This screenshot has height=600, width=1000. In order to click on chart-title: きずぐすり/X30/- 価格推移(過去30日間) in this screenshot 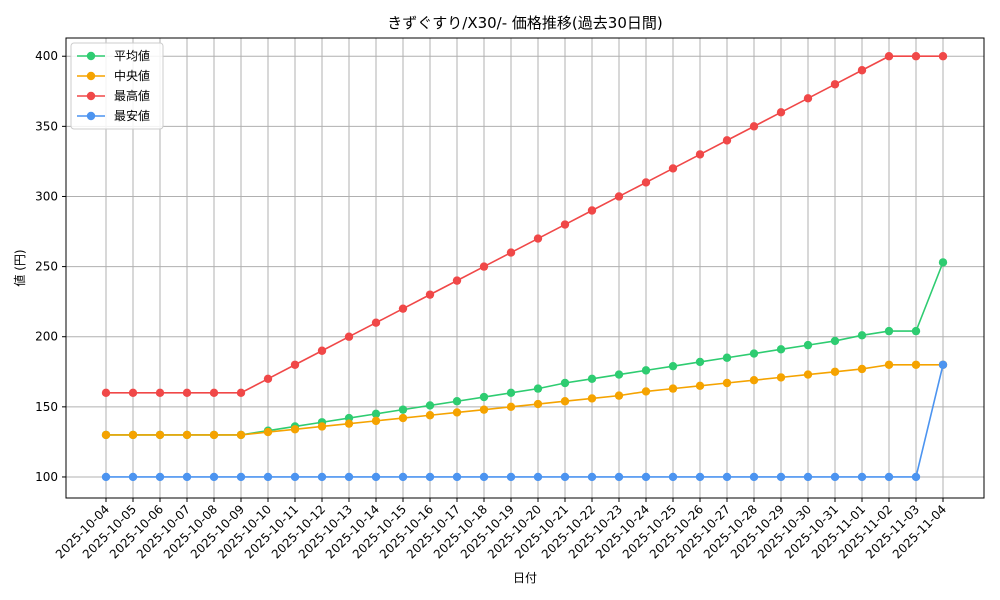, I will do `click(524, 23)`.